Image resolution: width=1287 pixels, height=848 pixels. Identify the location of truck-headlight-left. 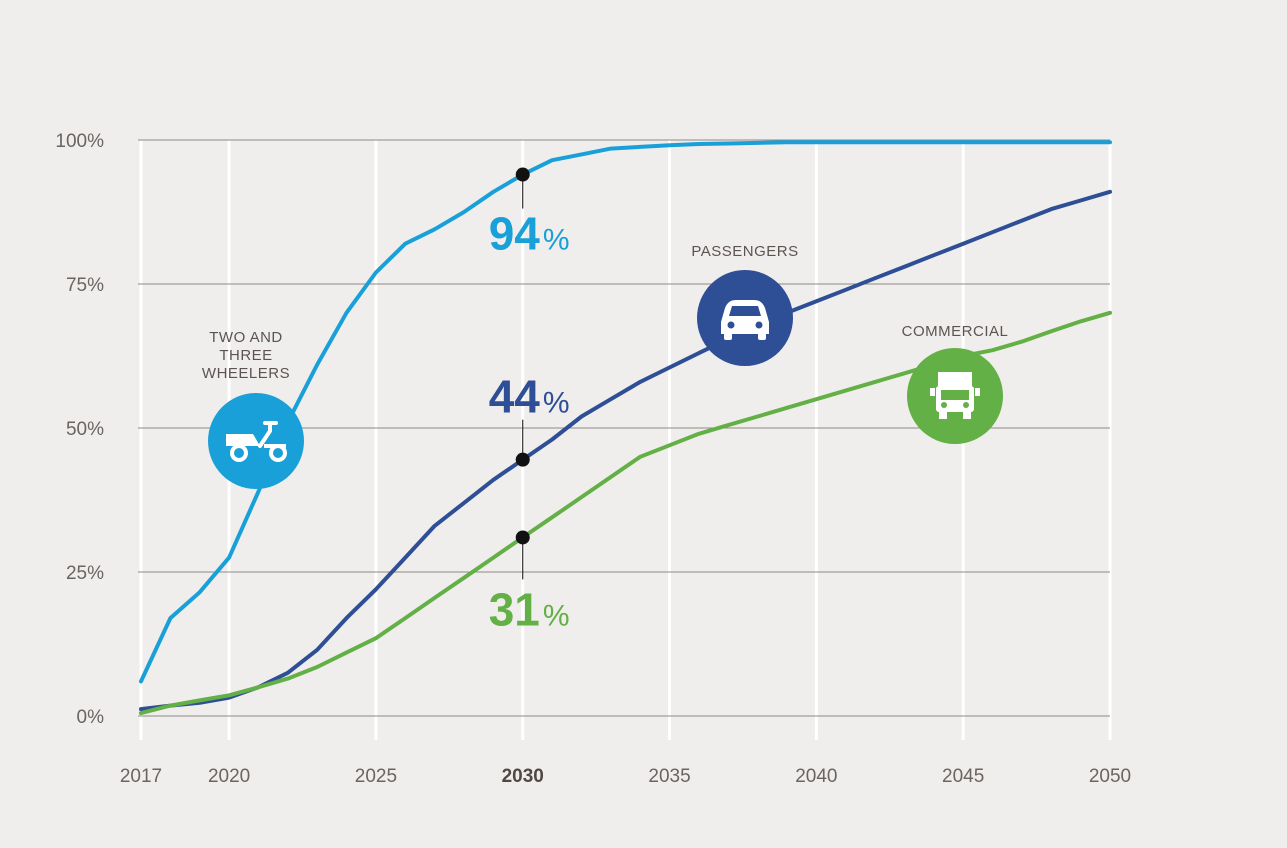
(944, 405).